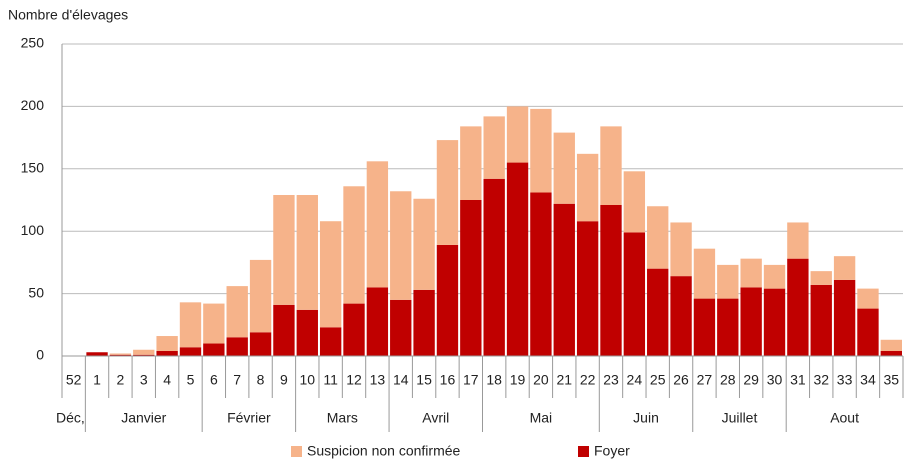 Image resolution: width=904 pixels, height=463 pixels. Describe the element at coordinates (868, 380) in the screenshot. I see `x-tick-label: 34` at that location.